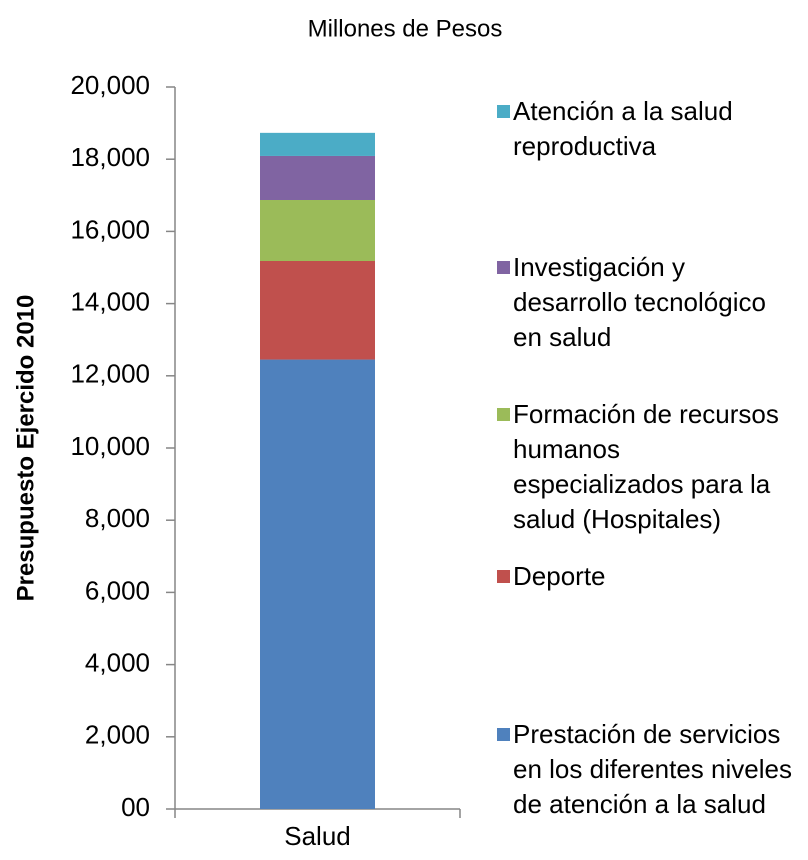 The image size is (808, 860). Describe the element at coordinates (117, 590) in the screenshot. I see `y-tick-label: 6,000` at that location.